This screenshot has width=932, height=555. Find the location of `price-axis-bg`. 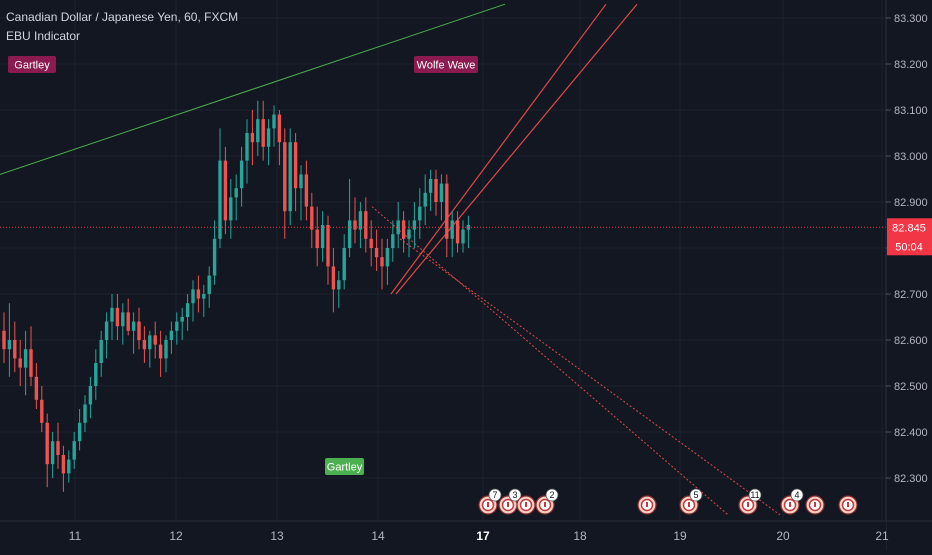

price-axis-bg is located at coordinates (909, 275).